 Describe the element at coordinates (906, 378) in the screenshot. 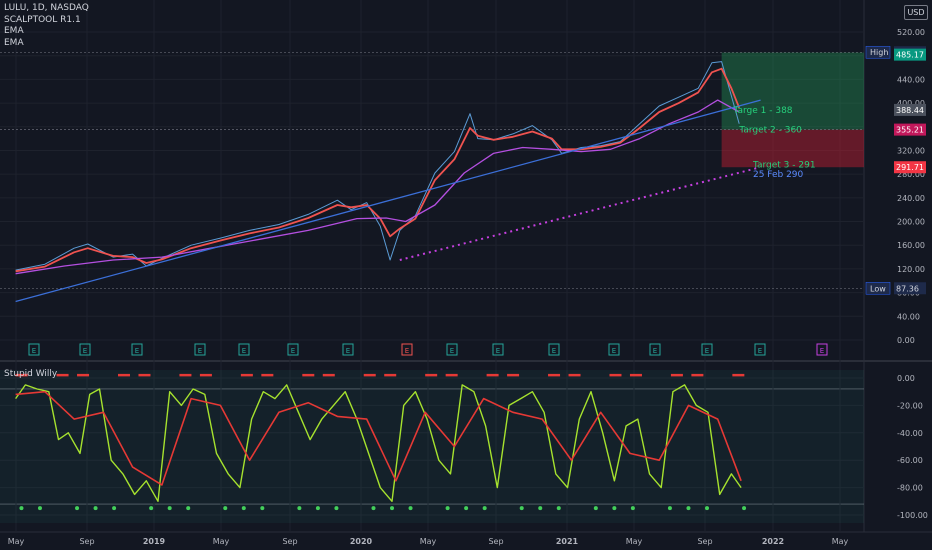

I see `osc-y-tick-label: 0.00` at that location.